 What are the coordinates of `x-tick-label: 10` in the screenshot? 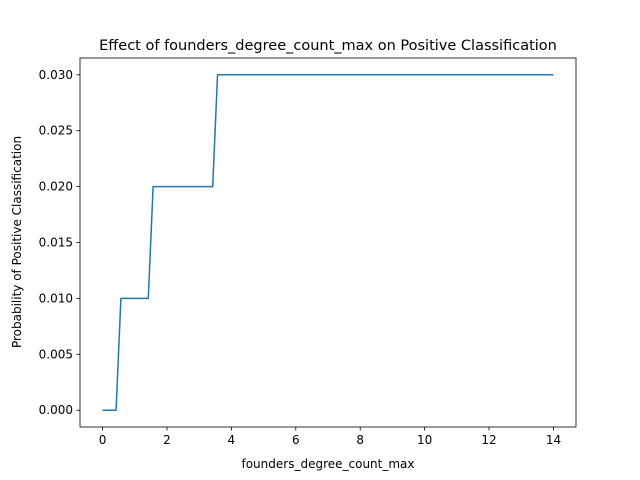 It's located at (424, 440).